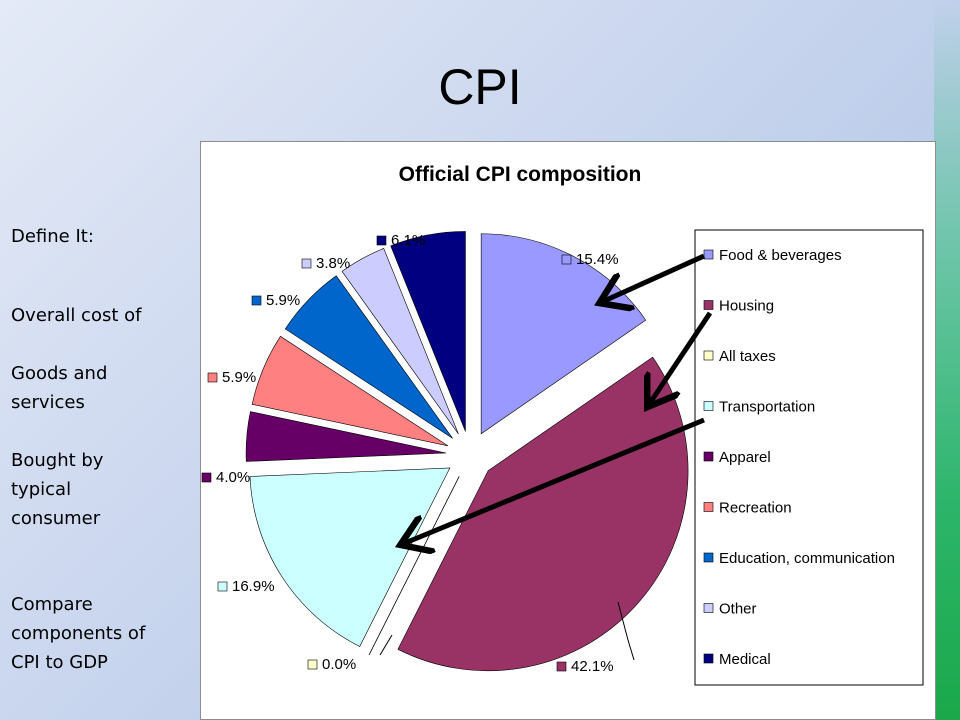 The height and width of the screenshot is (720, 960). I want to click on legend-swatch-recreation, so click(708, 507).